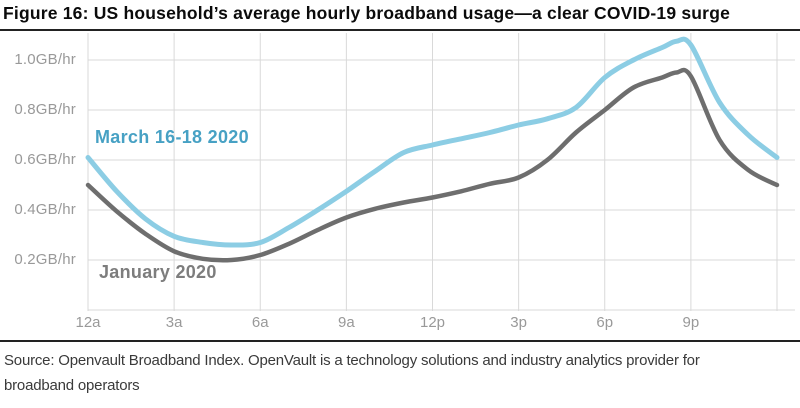  What do you see at coordinates (400, 341) in the screenshot?
I see `figure-bottom-border` at bounding box center [400, 341].